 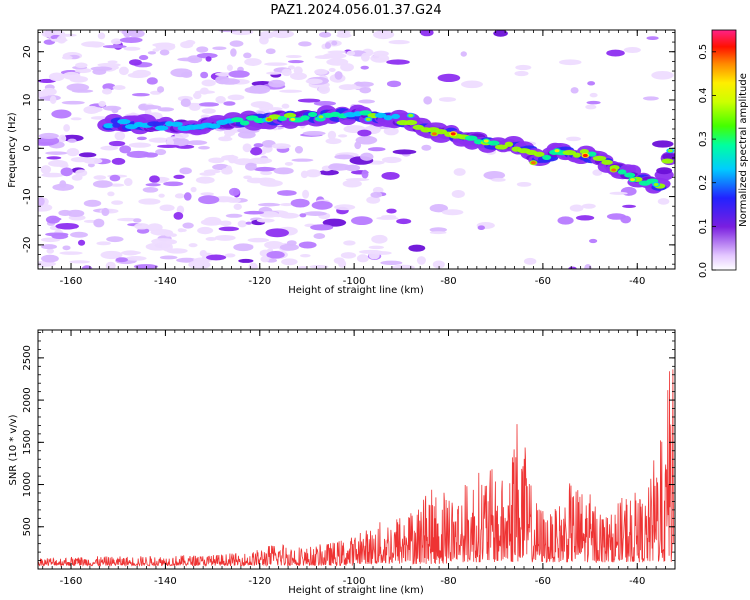 What do you see at coordinates (27, 357) in the screenshot?
I see `y-tick-label: 2500` at bounding box center [27, 357].